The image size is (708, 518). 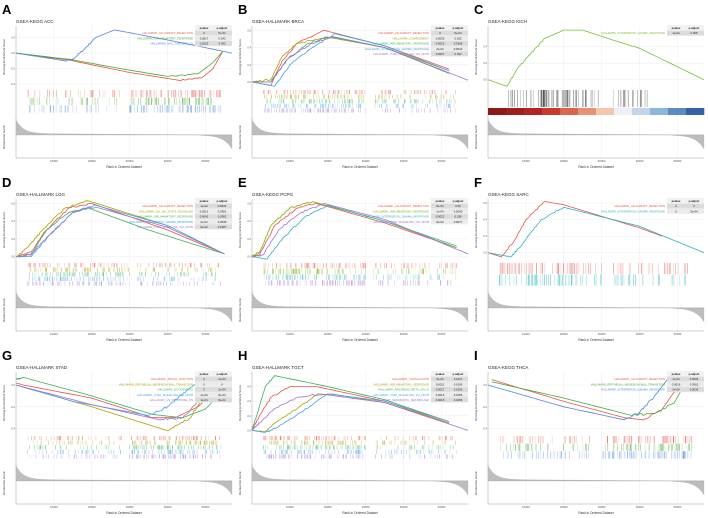 I want to click on legend-label: HALLMARK_INFLAMMATORY_RESPONSE, so click(x=401, y=384).